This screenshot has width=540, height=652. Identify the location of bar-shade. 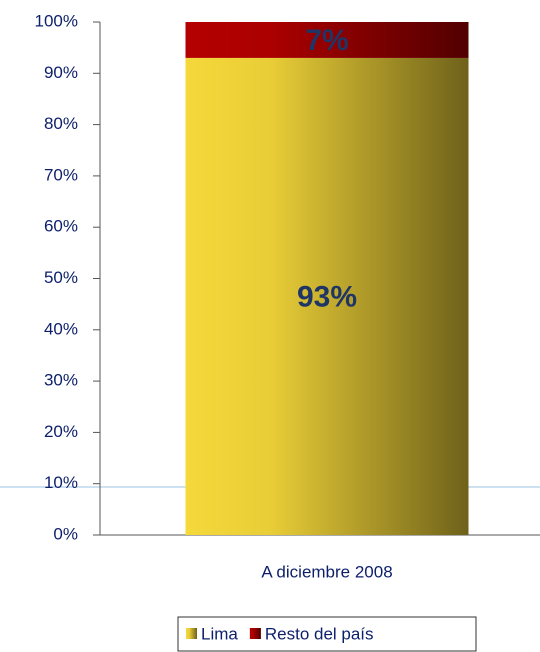
(327, 40).